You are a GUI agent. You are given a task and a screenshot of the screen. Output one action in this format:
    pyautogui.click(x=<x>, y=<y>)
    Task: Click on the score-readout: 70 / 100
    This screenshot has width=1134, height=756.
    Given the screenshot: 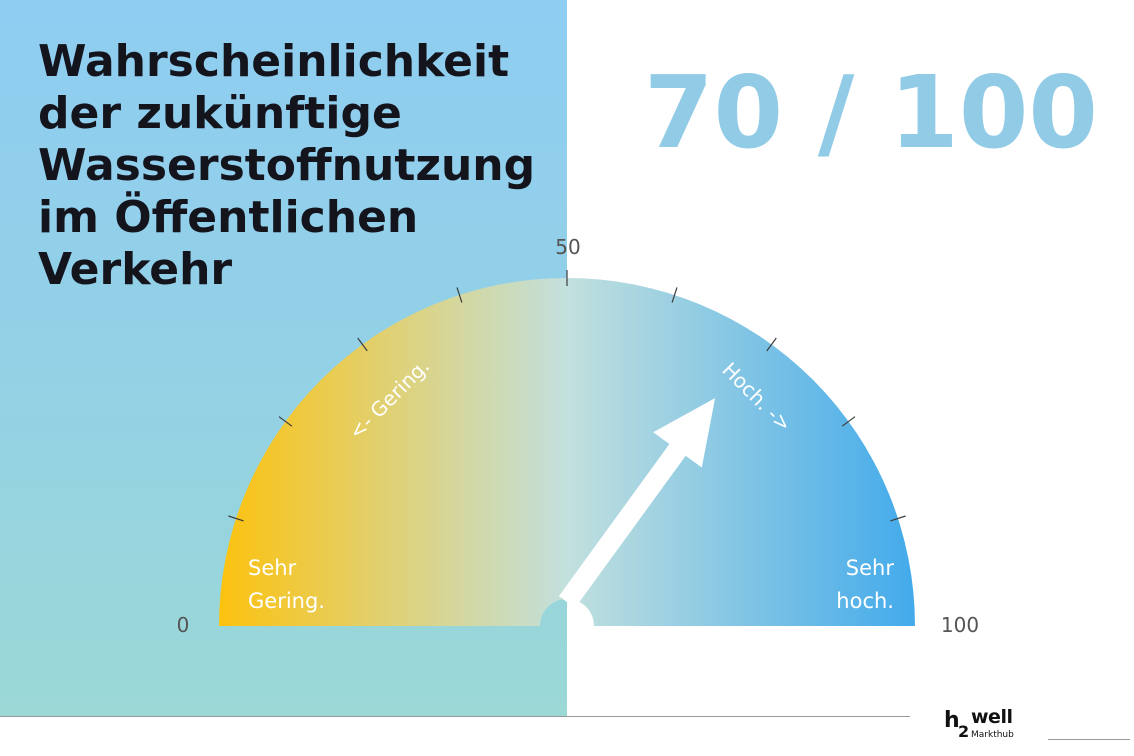 What is the action you would take?
    pyautogui.click(x=870, y=112)
    